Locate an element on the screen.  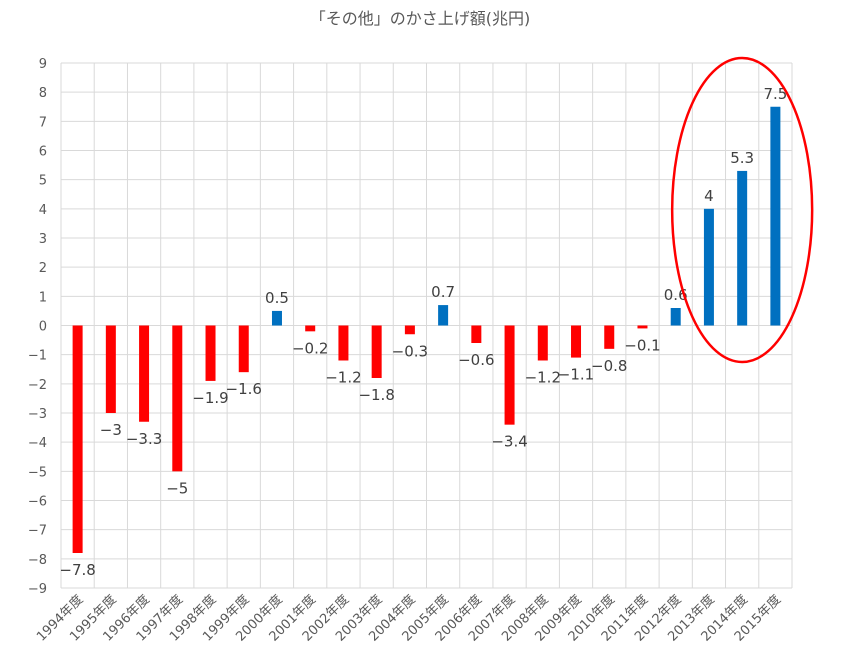
data-label: −0.3 is located at coordinates (410, 351).